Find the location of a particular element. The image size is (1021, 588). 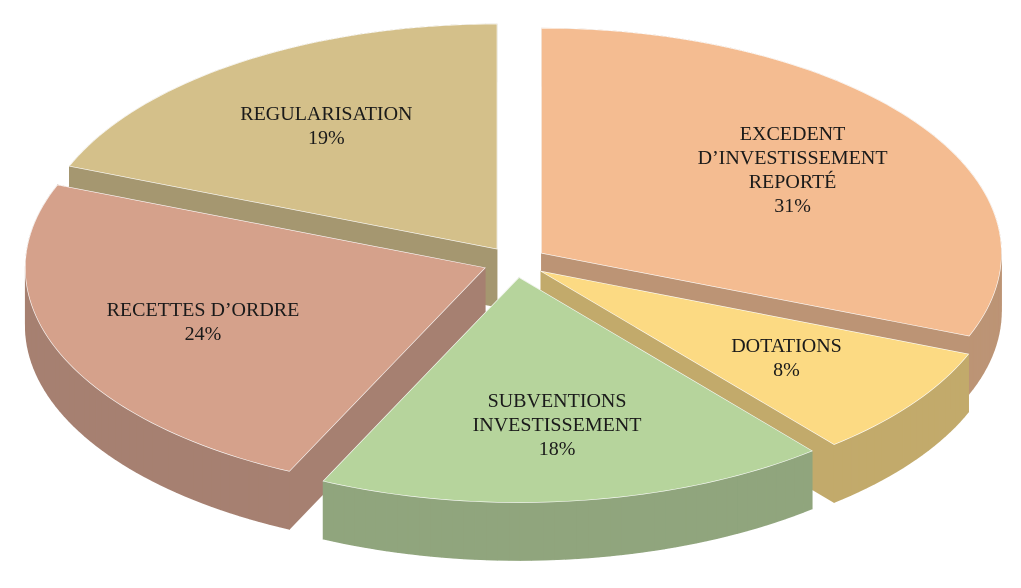

slice-label: SUBVENTIONS INVESTISSEMENT 18% is located at coordinates (557, 425).